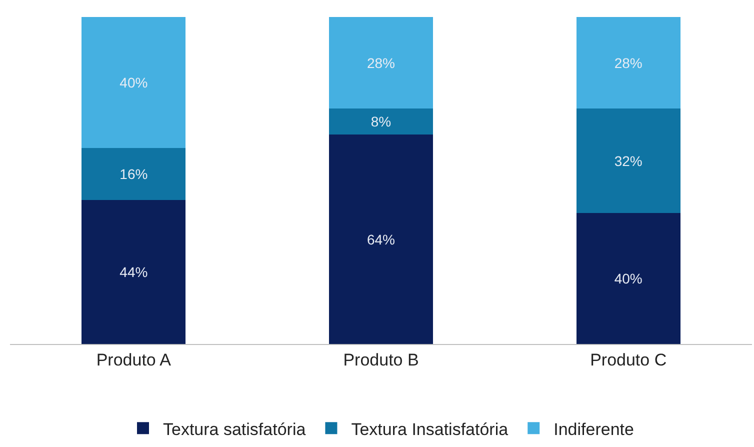  What do you see at coordinates (381, 360) in the screenshot?
I see `x-tick-label: Produto B` at bounding box center [381, 360].